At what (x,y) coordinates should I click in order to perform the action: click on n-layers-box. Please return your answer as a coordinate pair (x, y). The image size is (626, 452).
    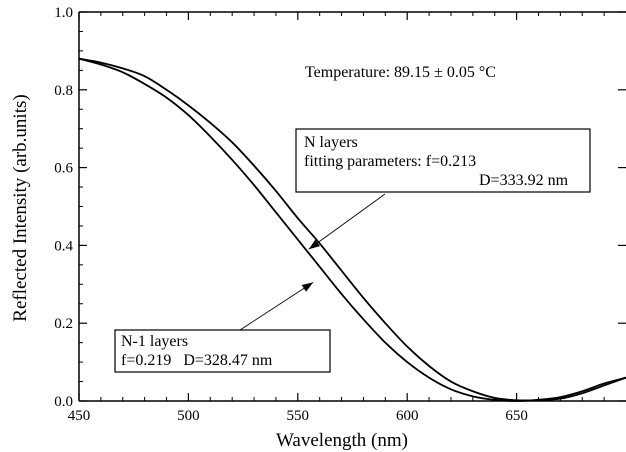
    Looking at the image, I should click on (443, 160).